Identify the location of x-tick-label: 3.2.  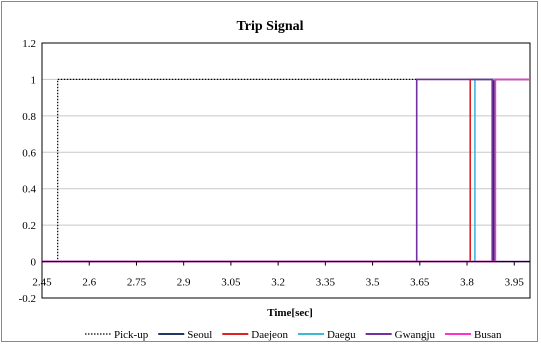
(278, 283).